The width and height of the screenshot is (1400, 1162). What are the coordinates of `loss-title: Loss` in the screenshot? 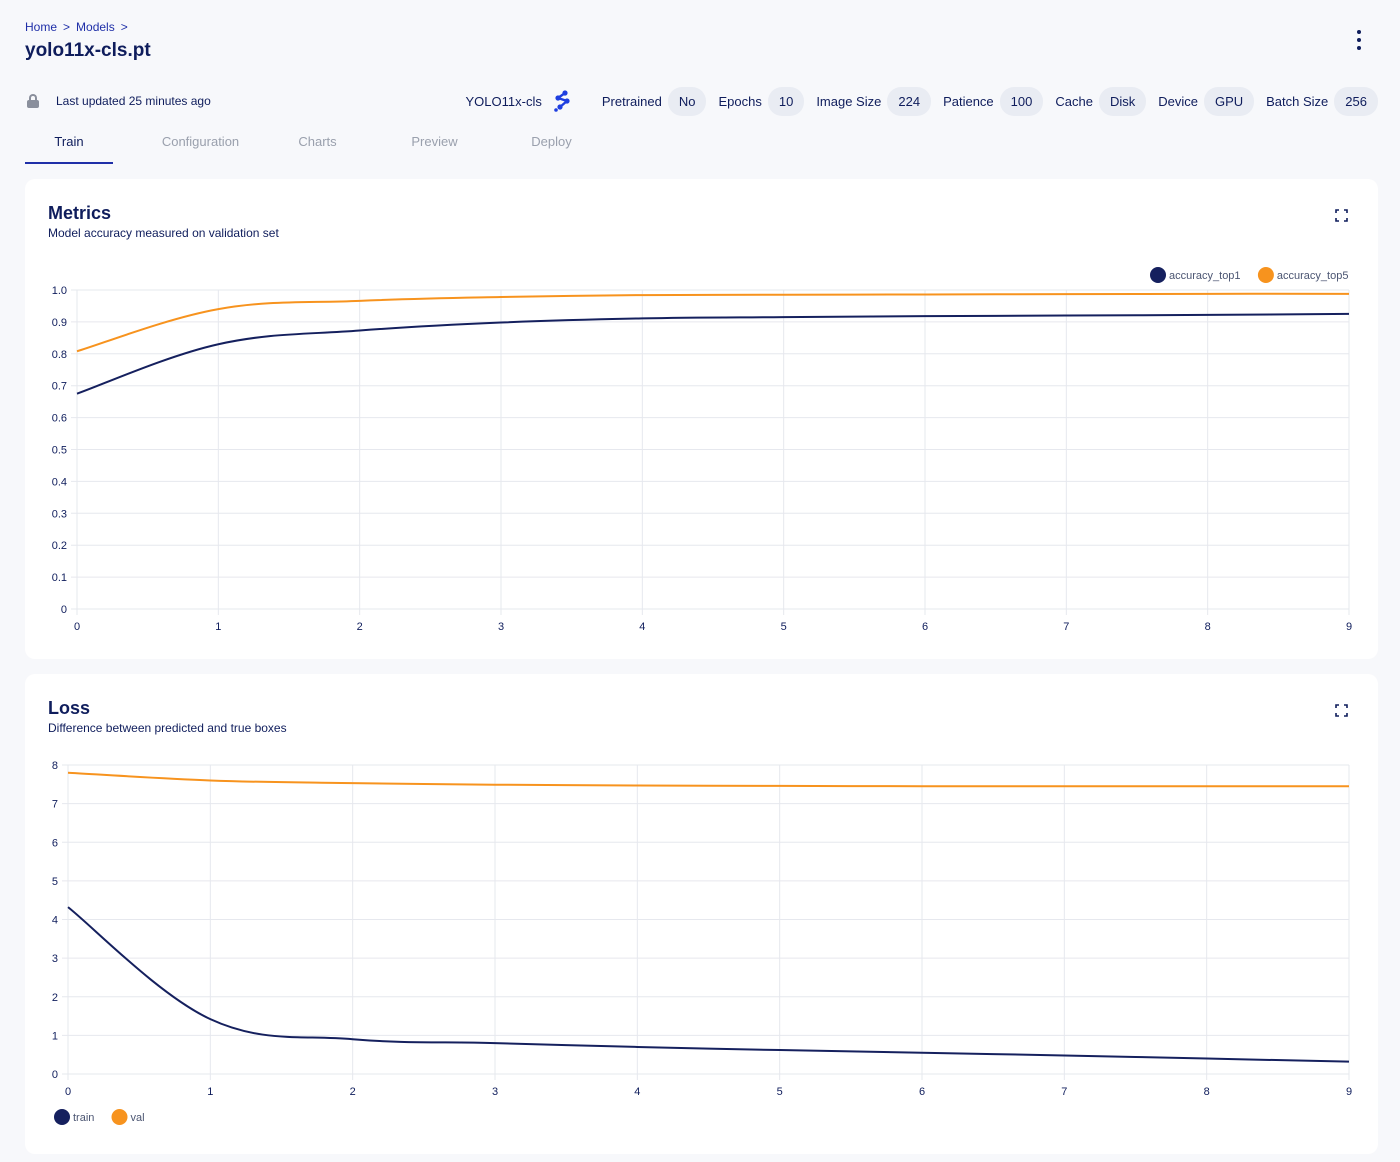 It's located at (69, 708).